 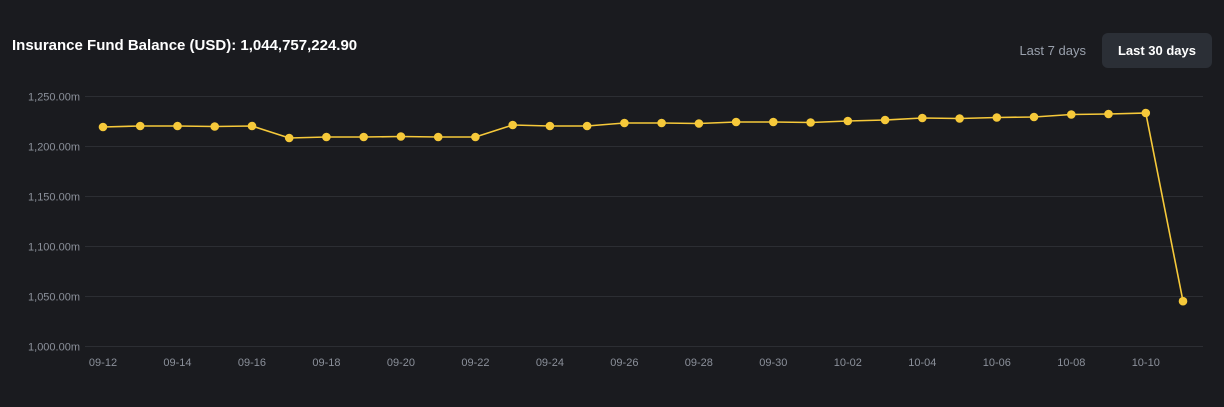 What do you see at coordinates (1146, 363) in the screenshot?
I see `x-tick-label: 10-10` at bounding box center [1146, 363].